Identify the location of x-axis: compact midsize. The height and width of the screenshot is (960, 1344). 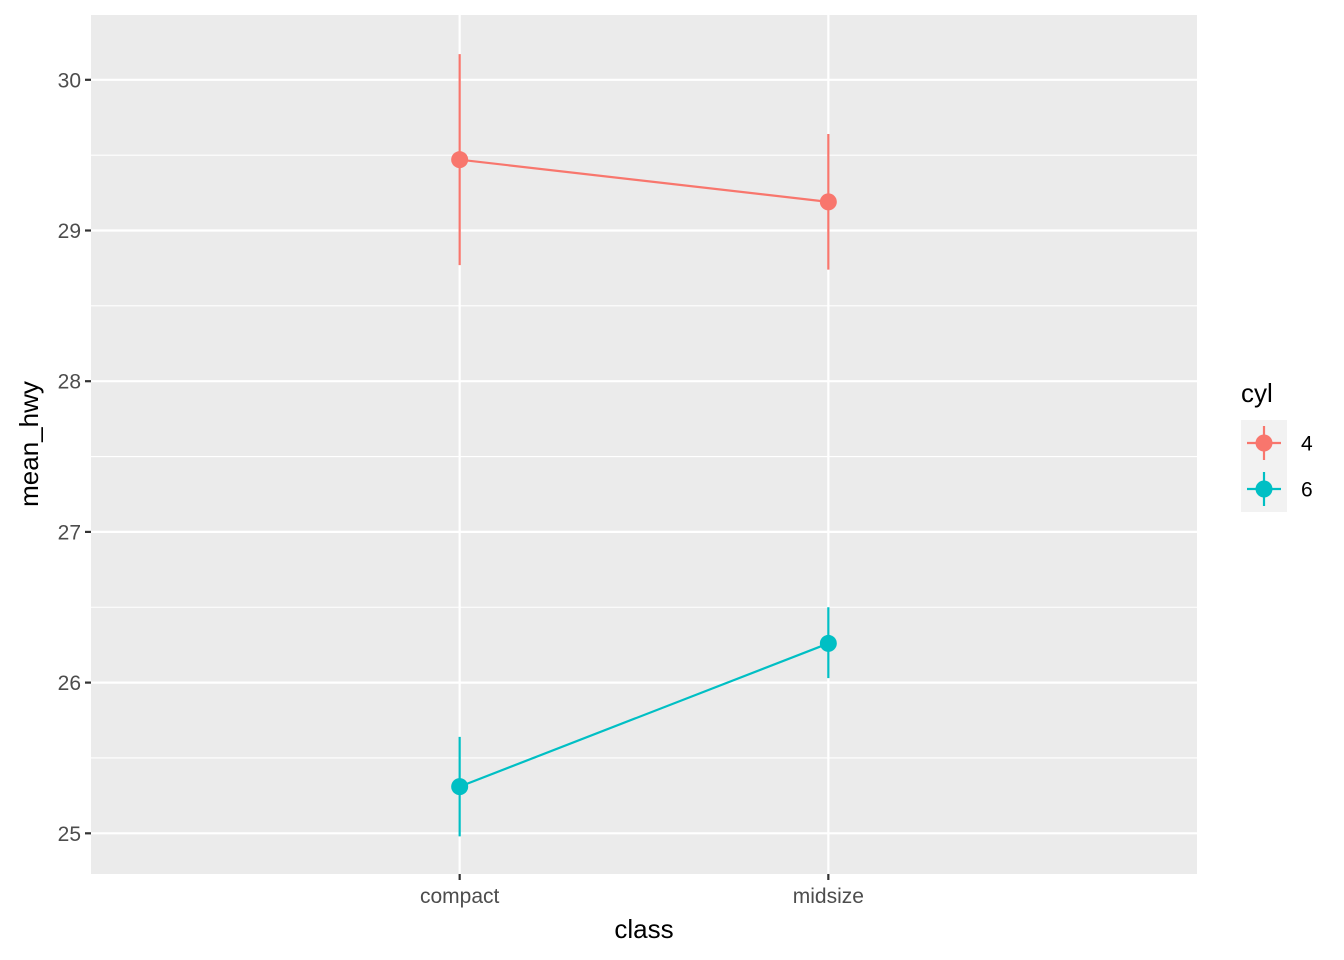
(642, 891).